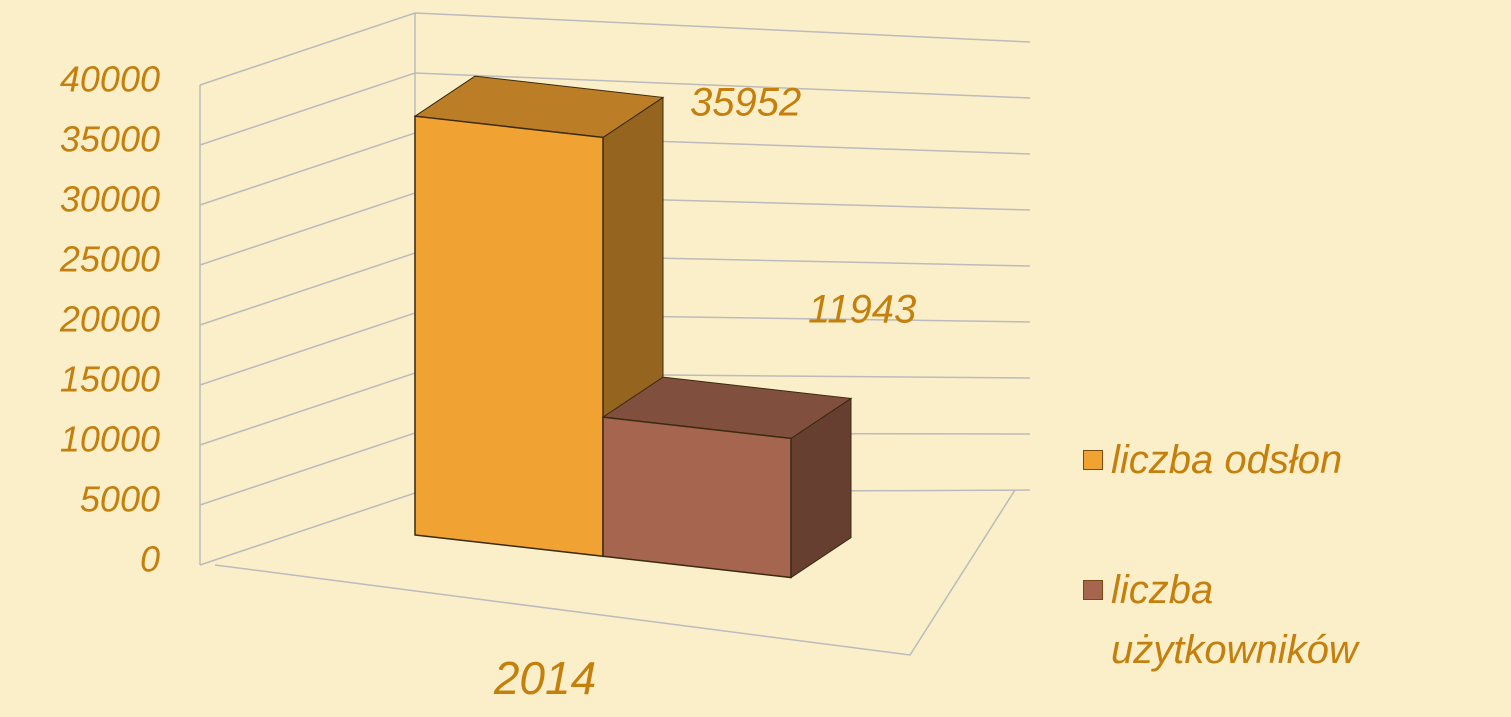 The width and height of the screenshot is (1511, 717). What do you see at coordinates (110, 379) in the screenshot?
I see `y-tick-label: 15000` at bounding box center [110, 379].